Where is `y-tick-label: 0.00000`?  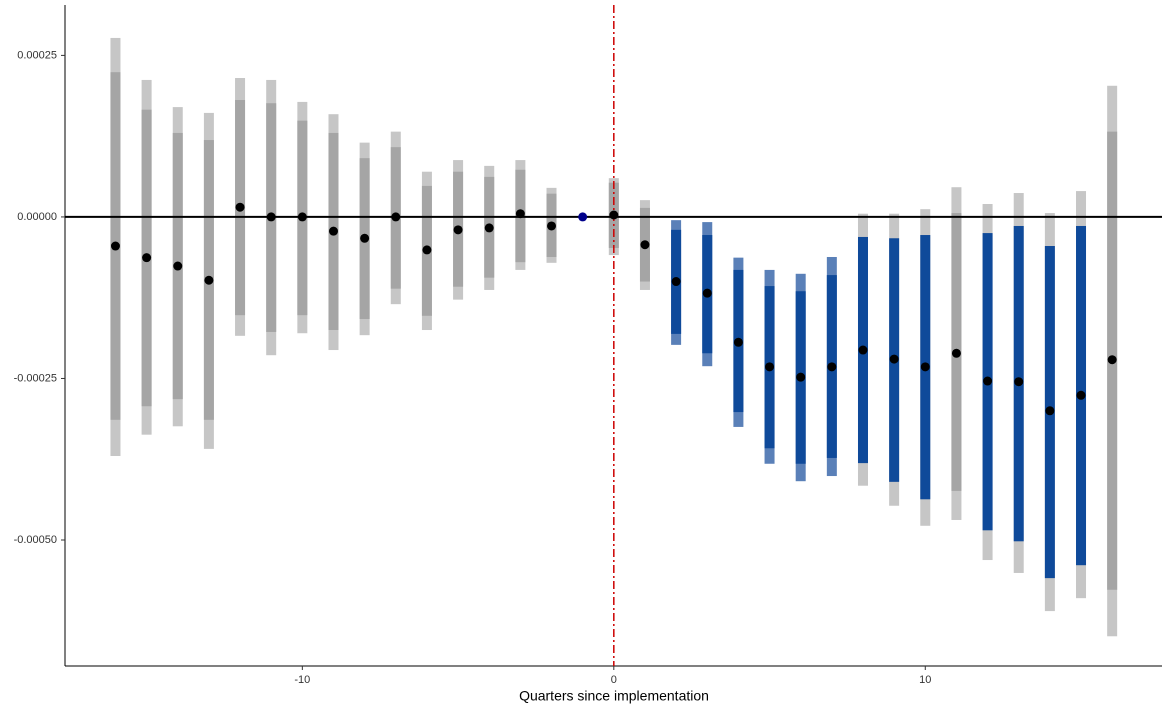
y-tick-label: 0.00000 is located at coordinates (37, 217).